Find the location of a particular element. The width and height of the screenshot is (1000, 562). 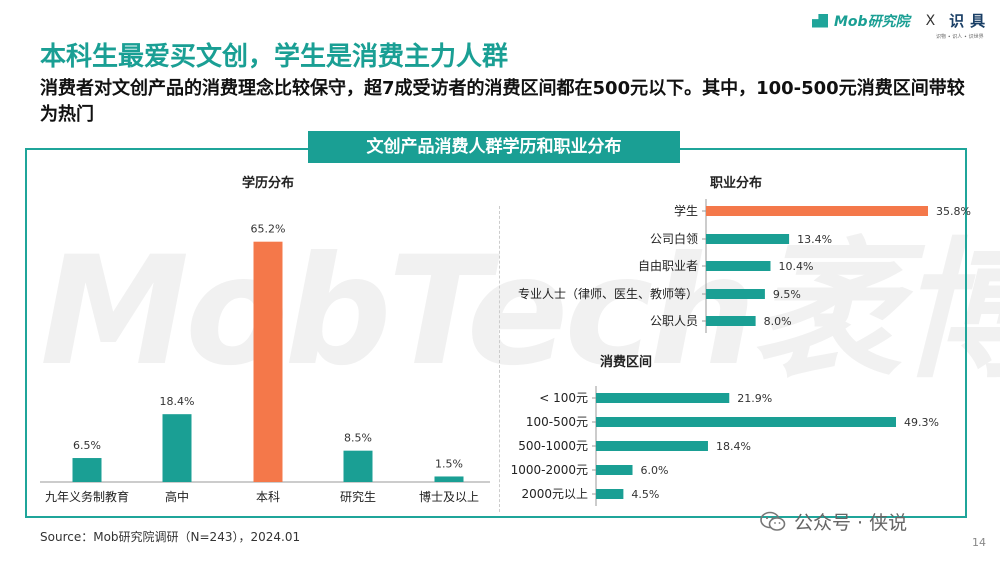

spend-value-label: 49.3% is located at coordinates (921, 422).